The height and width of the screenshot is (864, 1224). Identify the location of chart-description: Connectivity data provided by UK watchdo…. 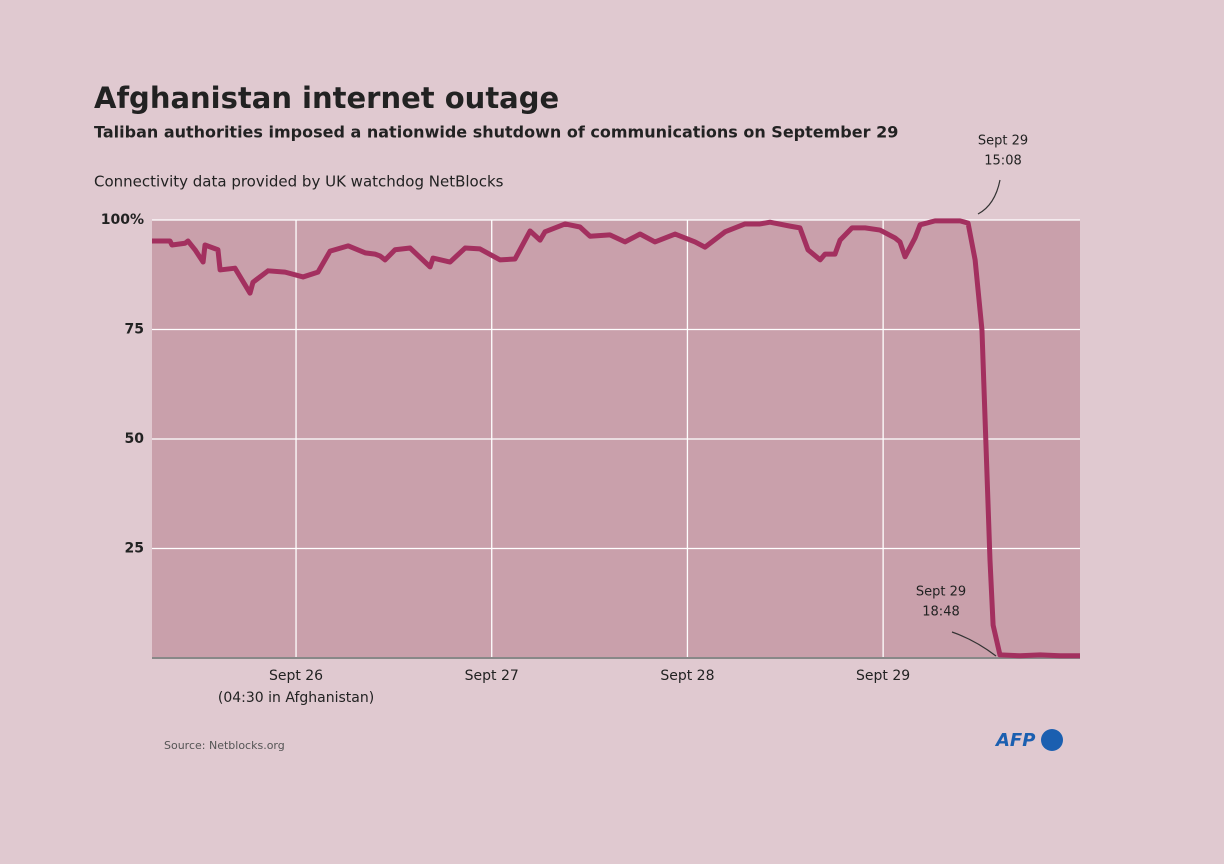
(299, 182).